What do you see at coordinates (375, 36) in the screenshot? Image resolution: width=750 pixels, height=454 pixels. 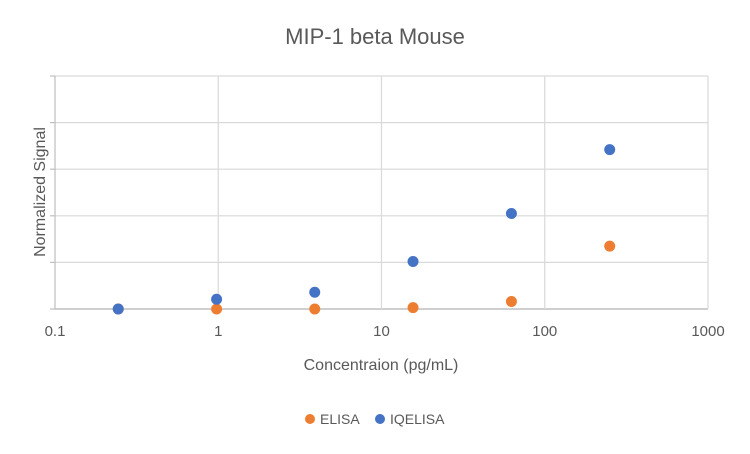 I see `chart-title: MIP-1 beta Mouse` at bounding box center [375, 36].